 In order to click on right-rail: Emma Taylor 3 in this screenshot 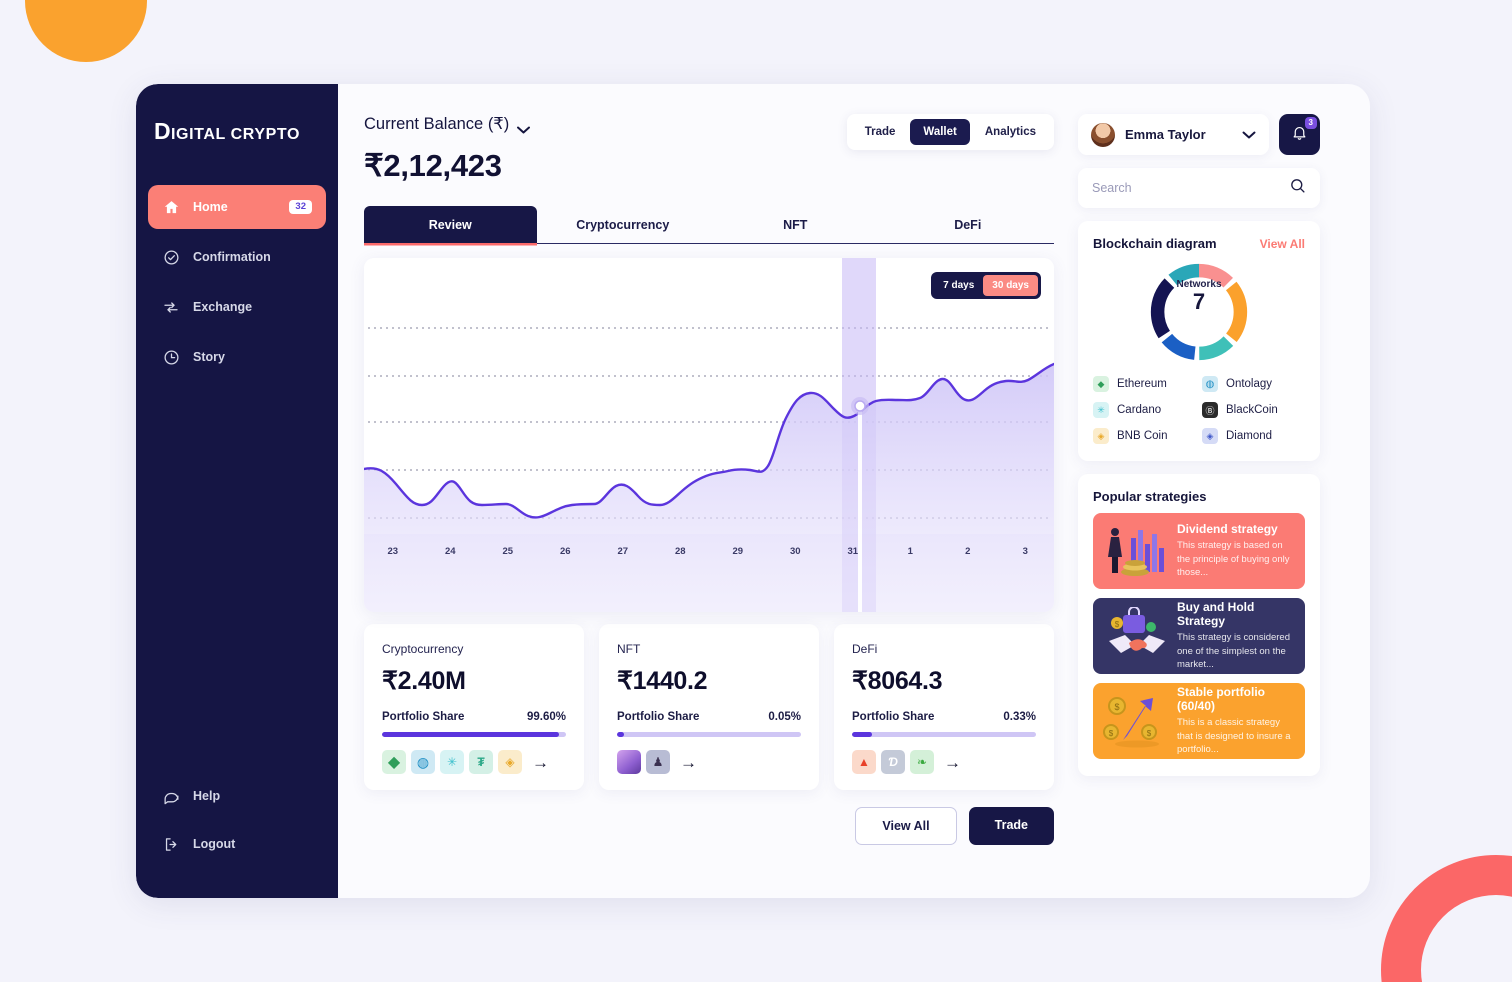, I will do `click(1211, 506)`.